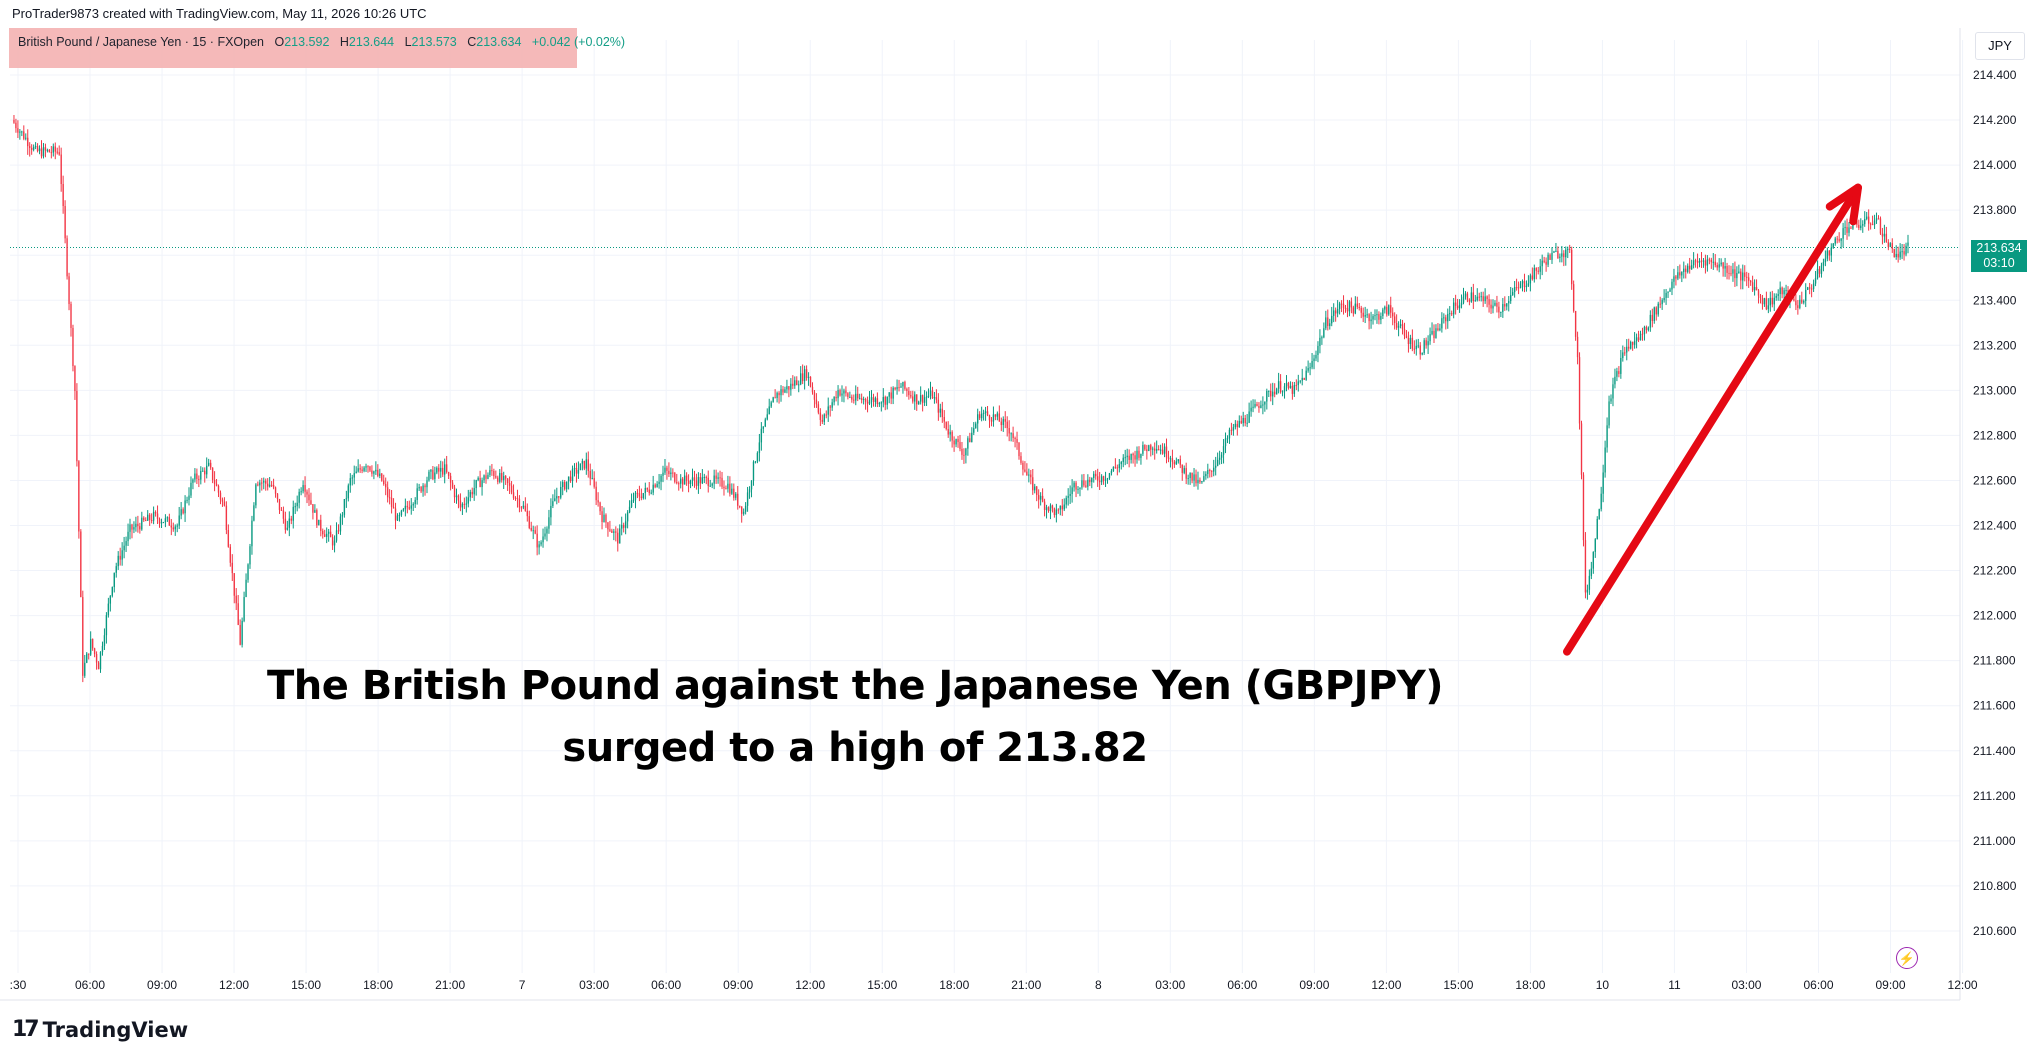 The image size is (2039, 1059). What do you see at coordinates (1995, 120) in the screenshot?
I see `y-tick-label: 214.200` at bounding box center [1995, 120].